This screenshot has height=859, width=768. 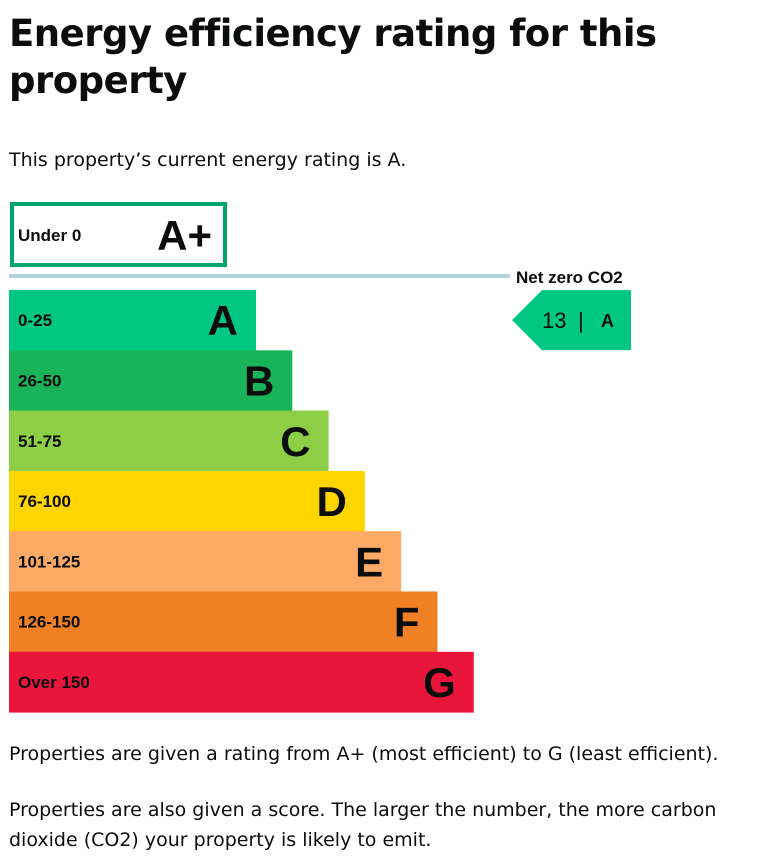 What do you see at coordinates (169, 441) in the screenshot?
I see `band-bar-c` at bounding box center [169, 441].